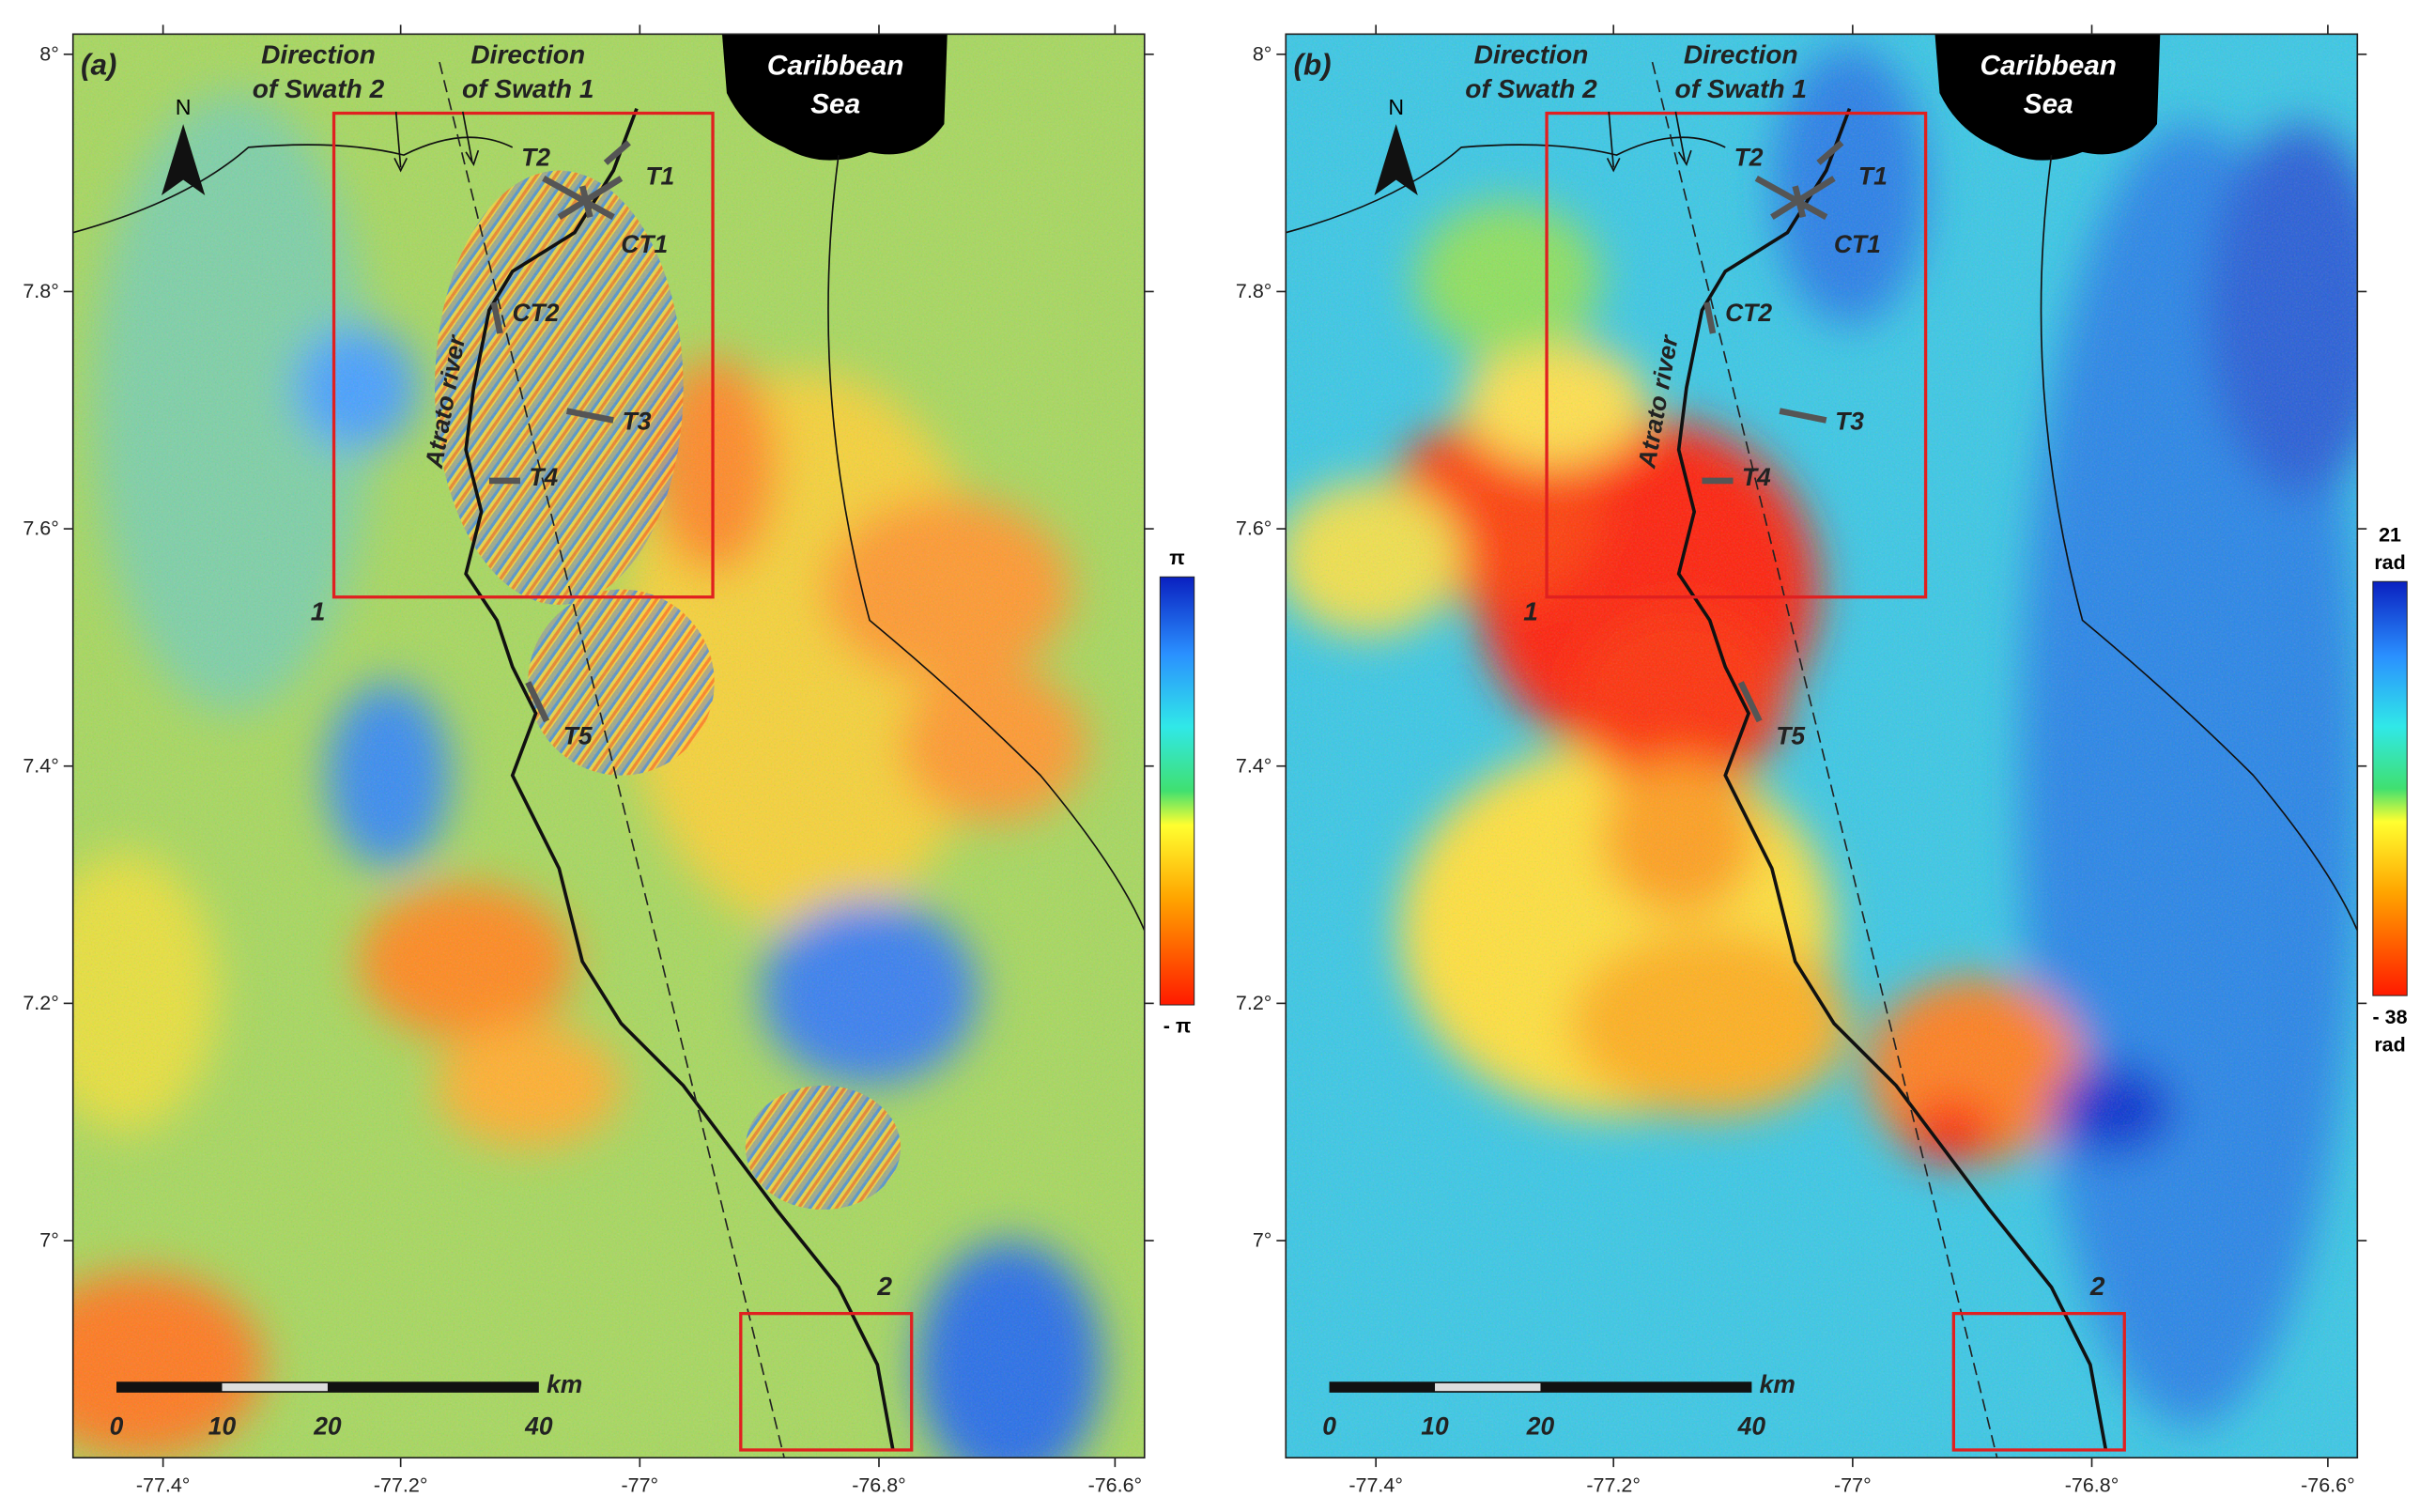 The image size is (2435, 1512). What do you see at coordinates (2048, 66) in the screenshot?
I see `sea-label: Caribbean` at bounding box center [2048, 66].